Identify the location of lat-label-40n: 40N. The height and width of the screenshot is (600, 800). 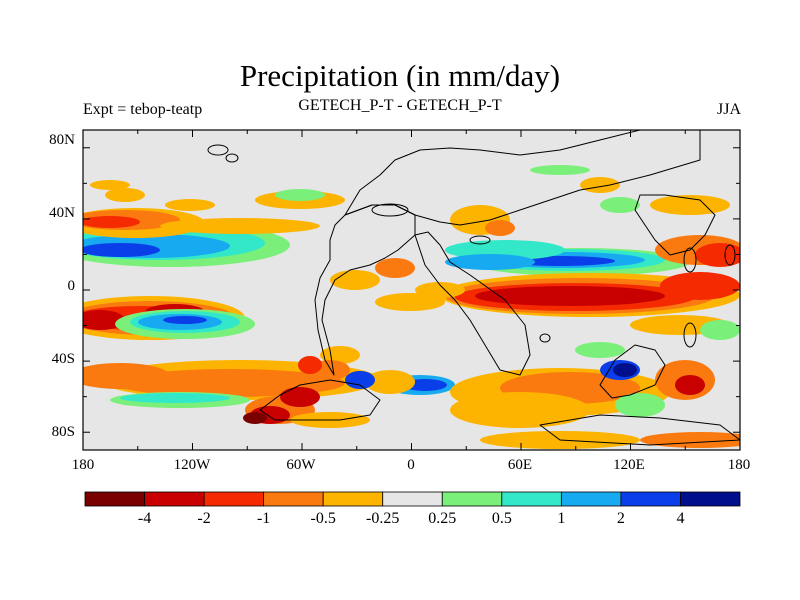
(62, 213).